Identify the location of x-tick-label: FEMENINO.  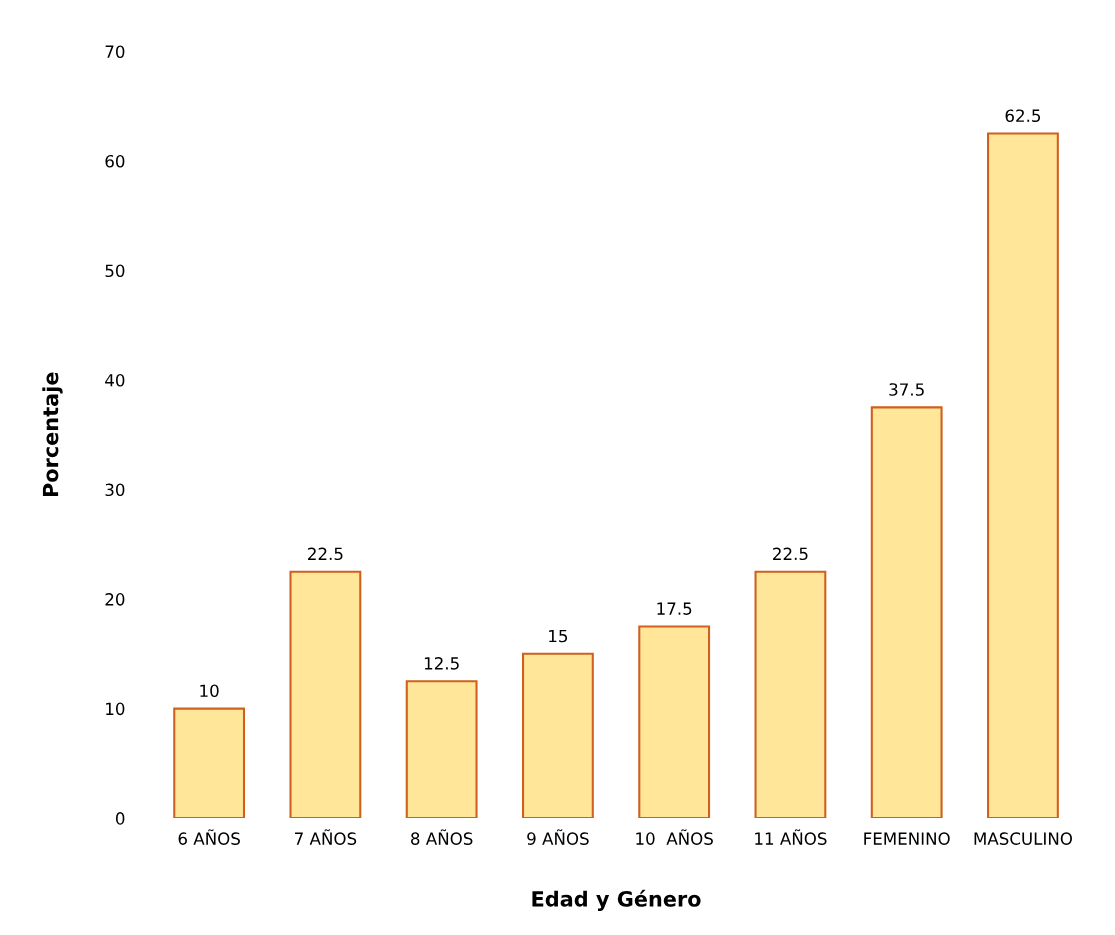
(907, 838).